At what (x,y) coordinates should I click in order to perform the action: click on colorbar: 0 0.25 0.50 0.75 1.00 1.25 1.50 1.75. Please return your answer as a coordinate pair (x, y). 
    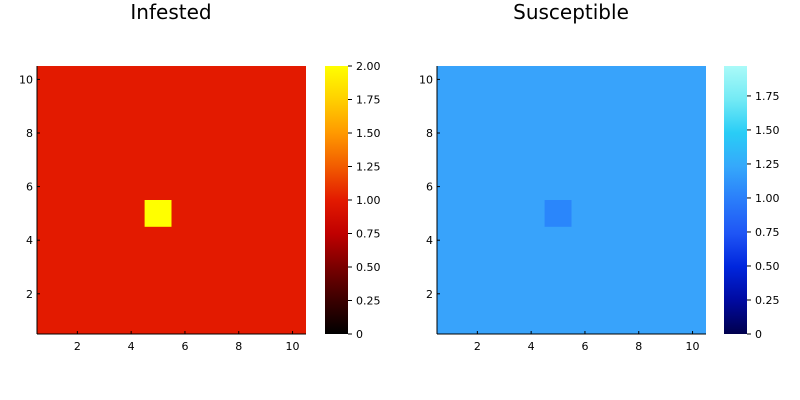
    Looking at the image, I should click on (752, 203).